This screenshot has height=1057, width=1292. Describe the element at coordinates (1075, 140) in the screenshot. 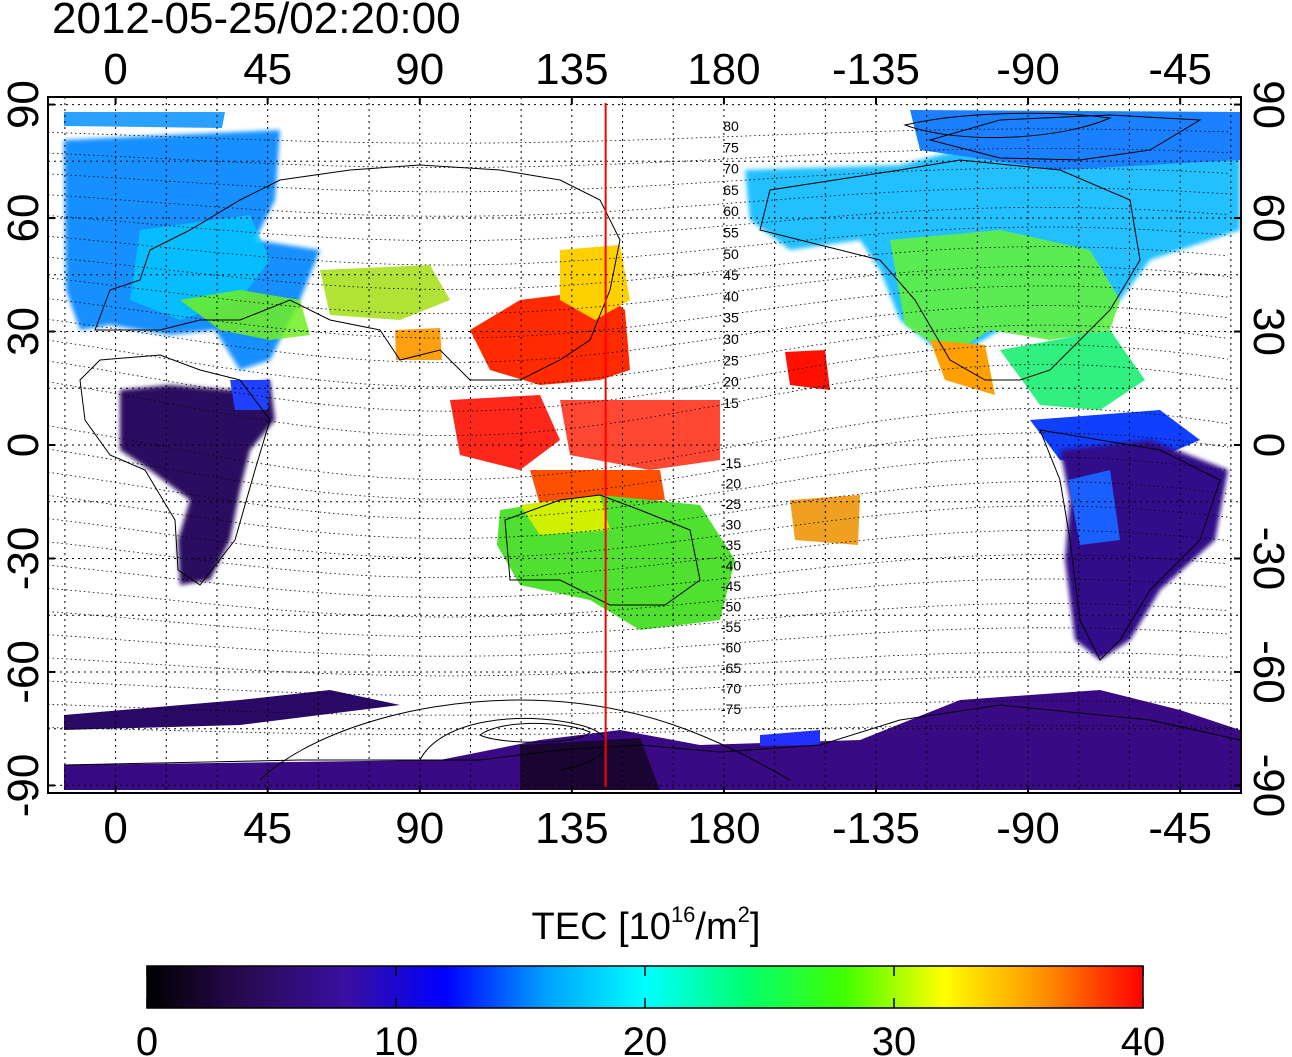

I see `region-greenland` at that location.